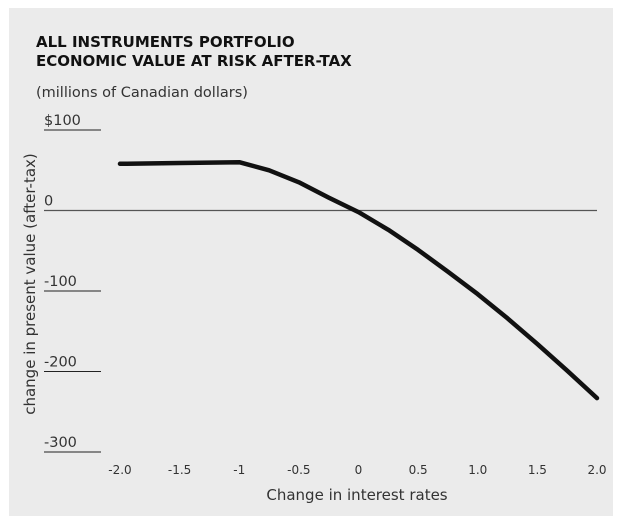 The height and width of the screenshot is (524, 622). Describe the element at coordinates (179, 470) in the screenshot. I see `x-tick-label: -1.5` at that location.